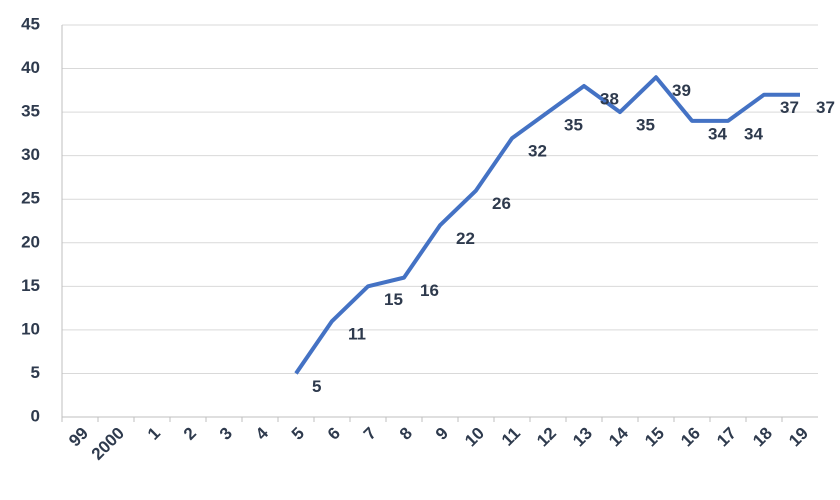 The height and width of the screenshot is (500, 840). What do you see at coordinates (108, 444) in the screenshot?
I see `x-tick-label: 2000` at bounding box center [108, 444].